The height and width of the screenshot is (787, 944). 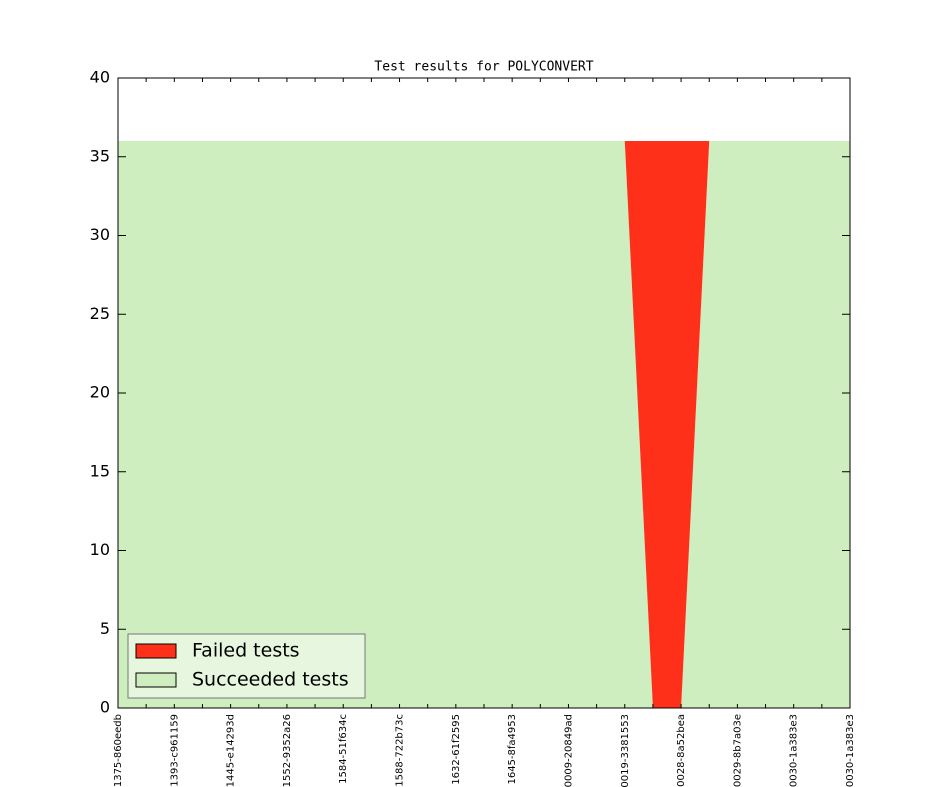 I want to click on y-tick-label: 35, so click(x=100, y=155).